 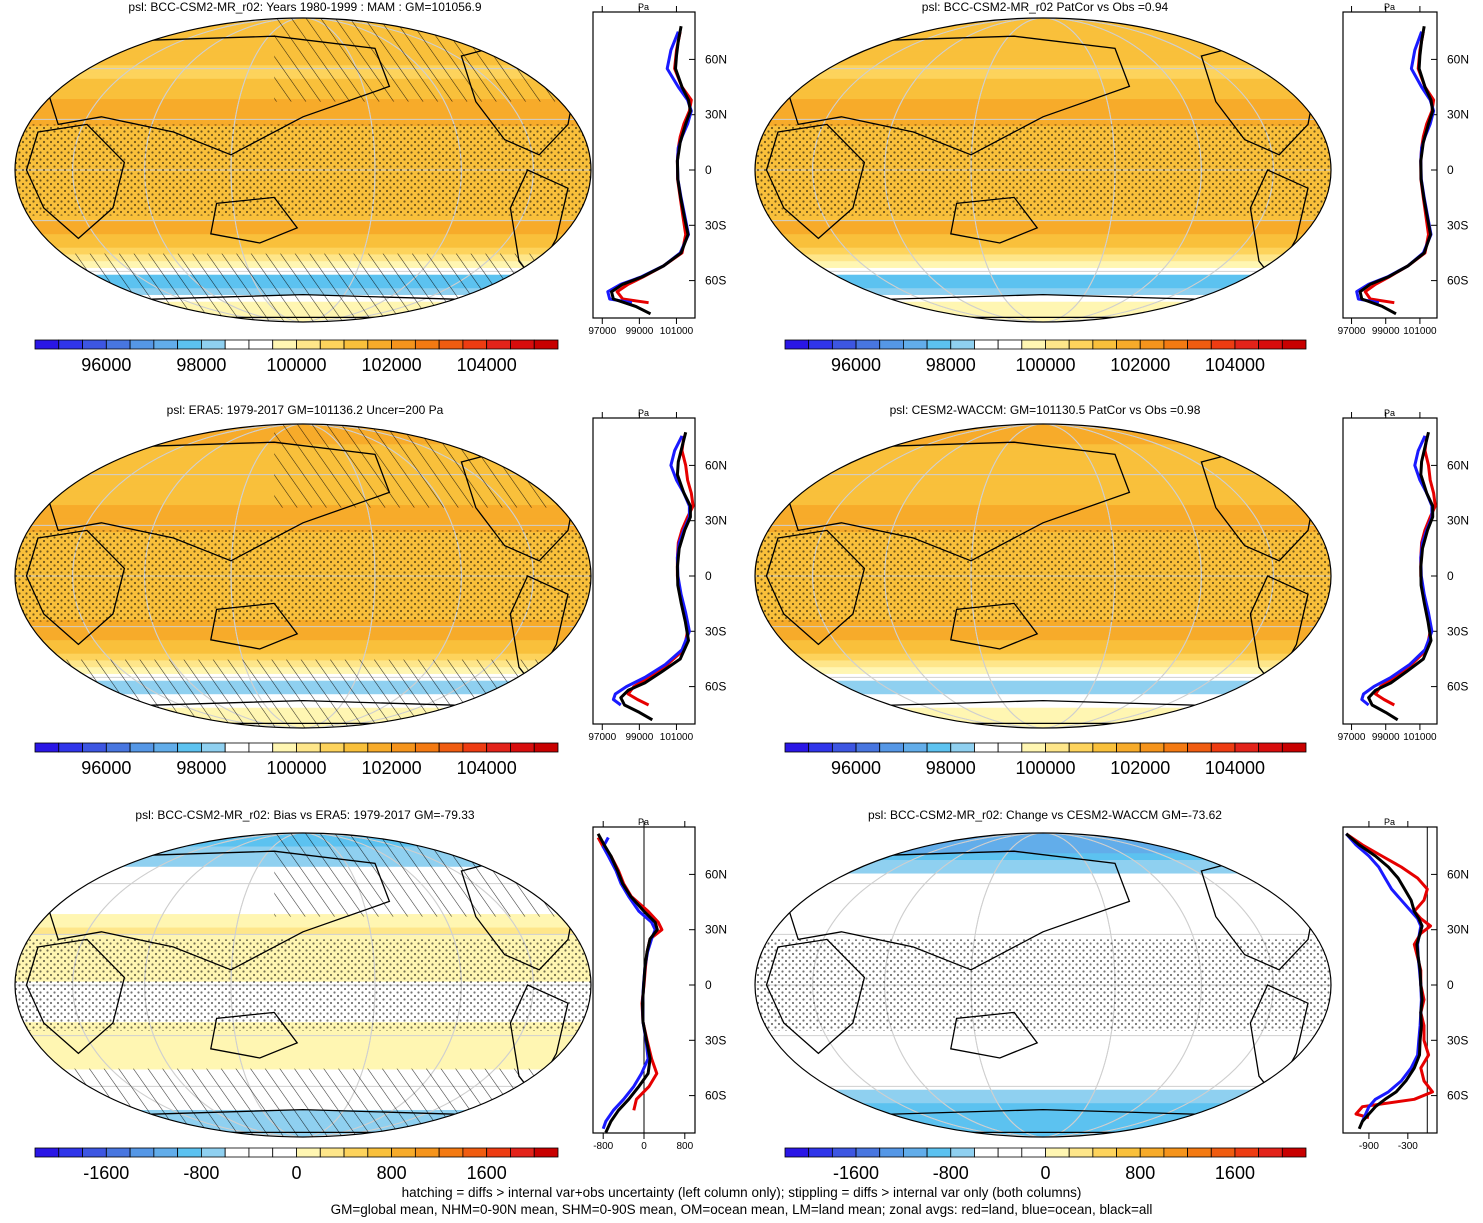 I want to click on colorbar-tick-label: -1600, so click(x=106, y=1173).